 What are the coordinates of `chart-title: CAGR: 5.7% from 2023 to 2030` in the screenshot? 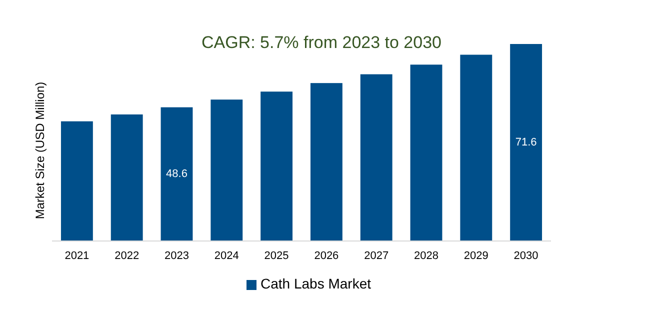 It's located at (321, 42).